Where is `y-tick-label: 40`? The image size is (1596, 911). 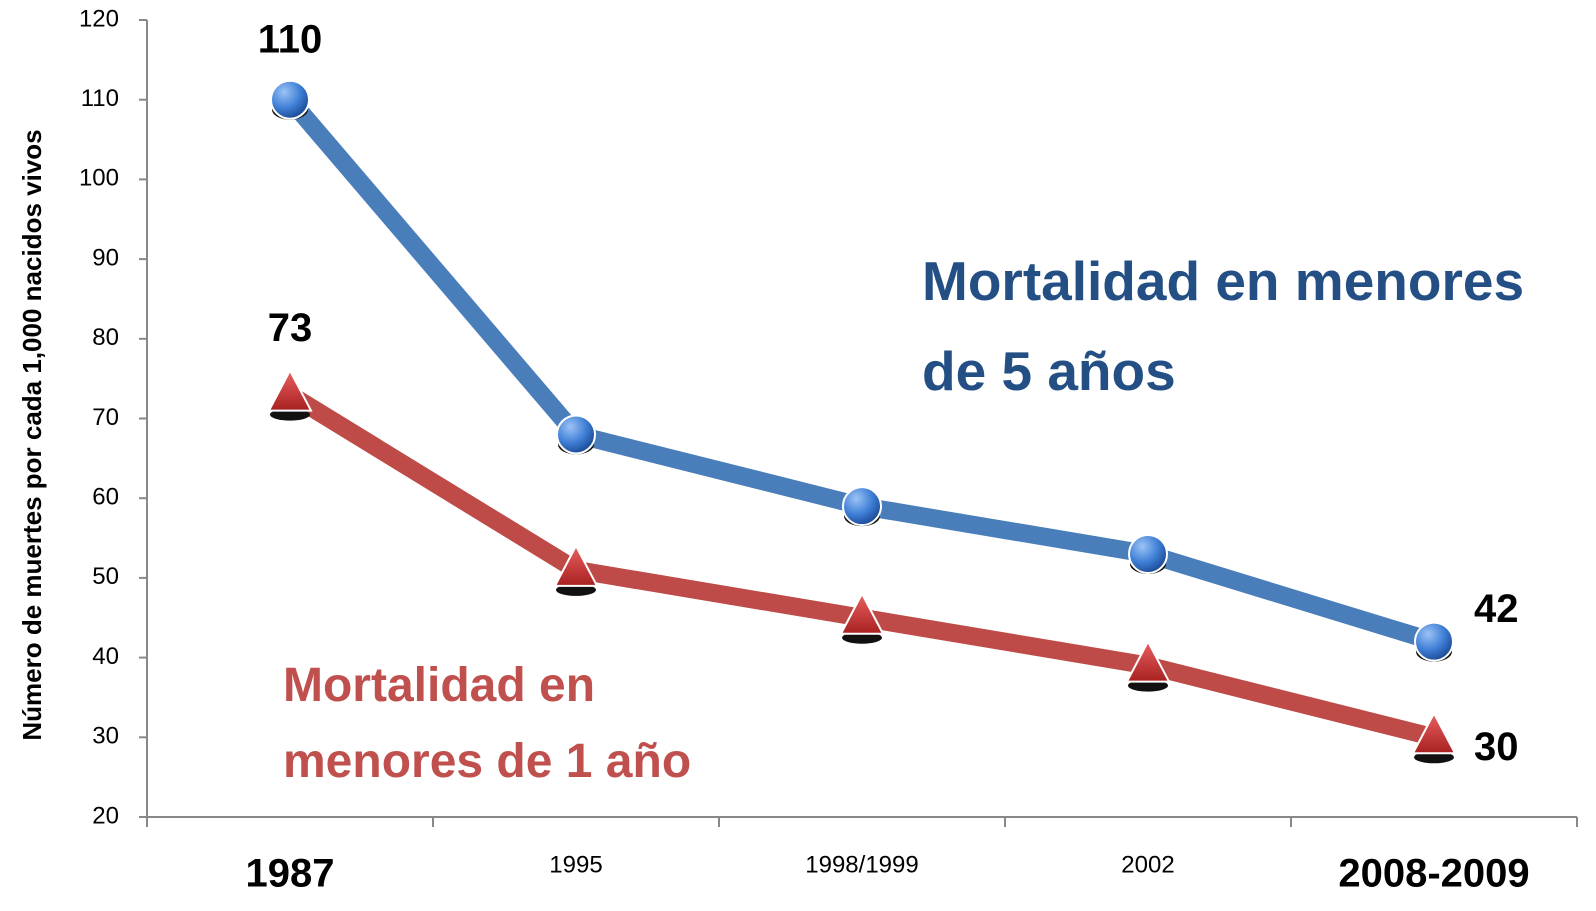
y-tick-label: 40 is located at coordinates (105, 656).